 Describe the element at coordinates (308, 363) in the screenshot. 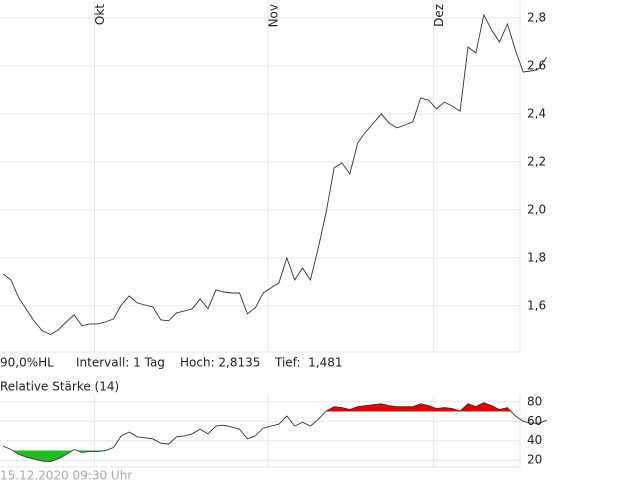

I see `info-low: Tief: 1,481` at that location.